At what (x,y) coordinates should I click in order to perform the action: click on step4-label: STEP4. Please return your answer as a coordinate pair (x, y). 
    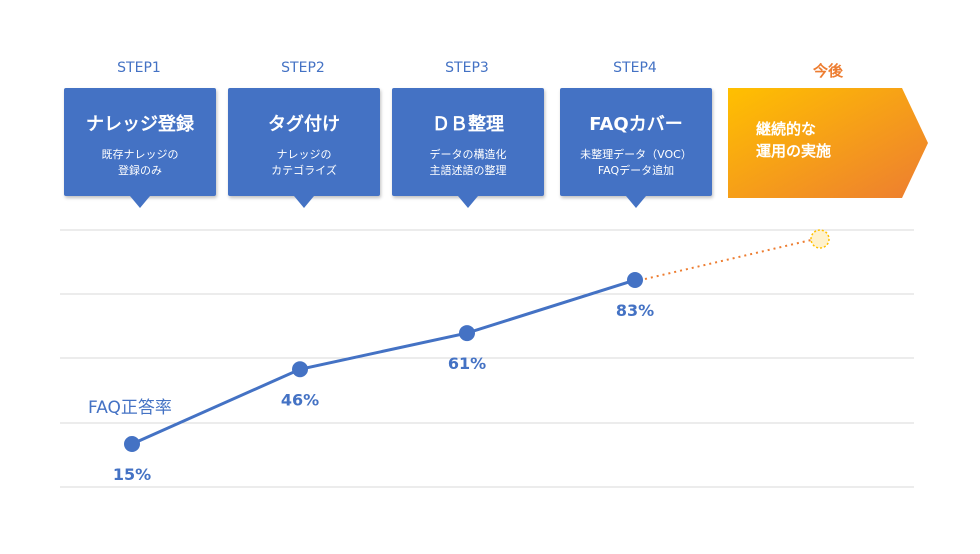
    Looking at the image, I should click on (635, 68).